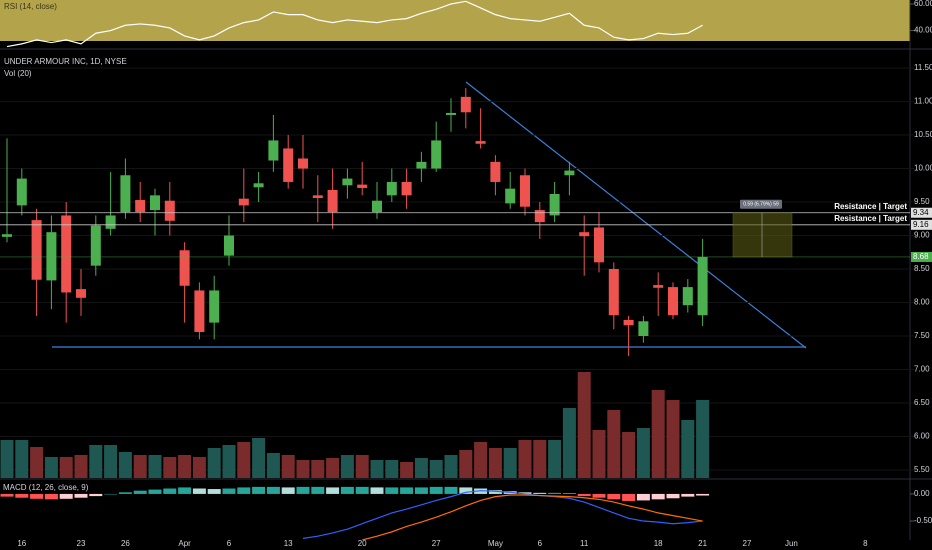 Image resolution: width=932 pixels, height=550 pixels. I want to click on x-tick-label: 26, so click(125, 543).